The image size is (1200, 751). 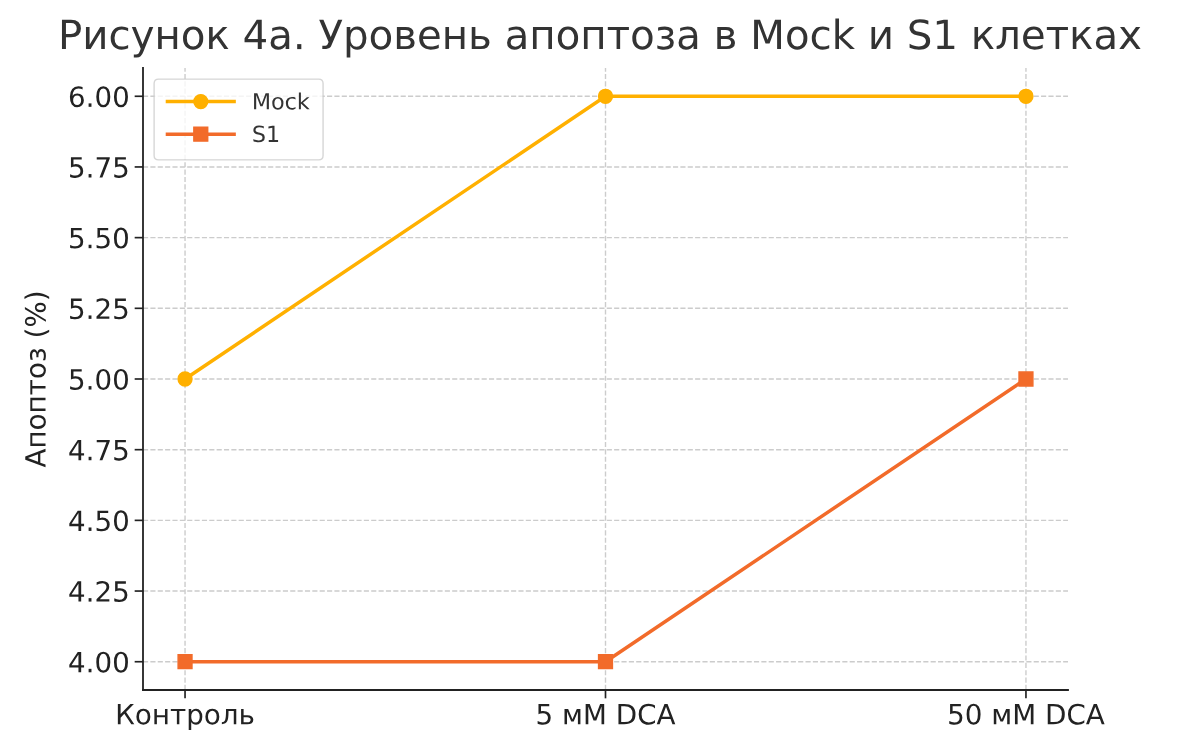 I want to click on x-tick-label: 5 мМ DCA, so click(x=606, y=714).